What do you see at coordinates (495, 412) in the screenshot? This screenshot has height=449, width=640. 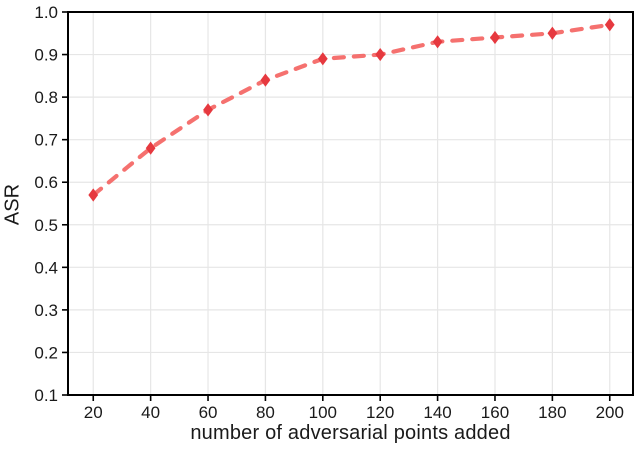 I see `x-tick-label: 160` at bounding box center [495, 412].